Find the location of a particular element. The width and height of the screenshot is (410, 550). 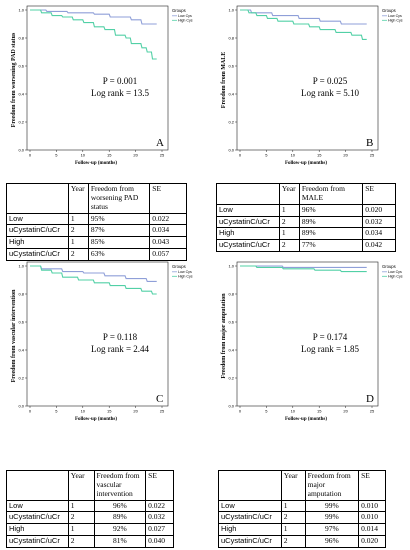

table-cell-se: 0.014 is located at coordinates (372, 530).